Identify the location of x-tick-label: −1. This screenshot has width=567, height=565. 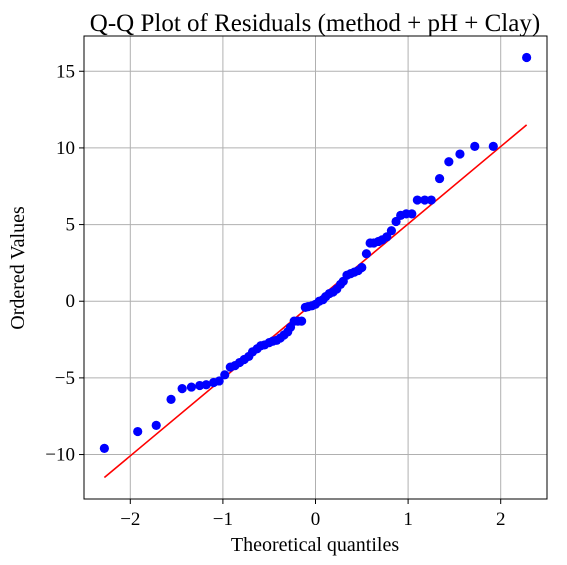
(223, 519).